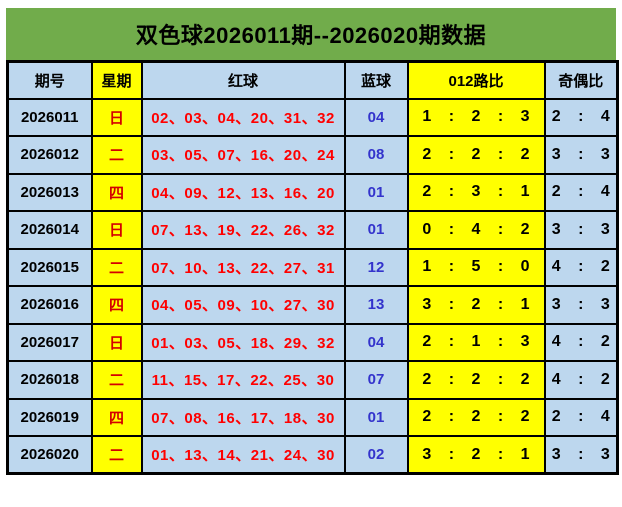  What do you see at coordinates (476, 117) in the screenshot?
I see `road-ratio-cell: 1 : 2 : 3` at bounding box center [476, 117].